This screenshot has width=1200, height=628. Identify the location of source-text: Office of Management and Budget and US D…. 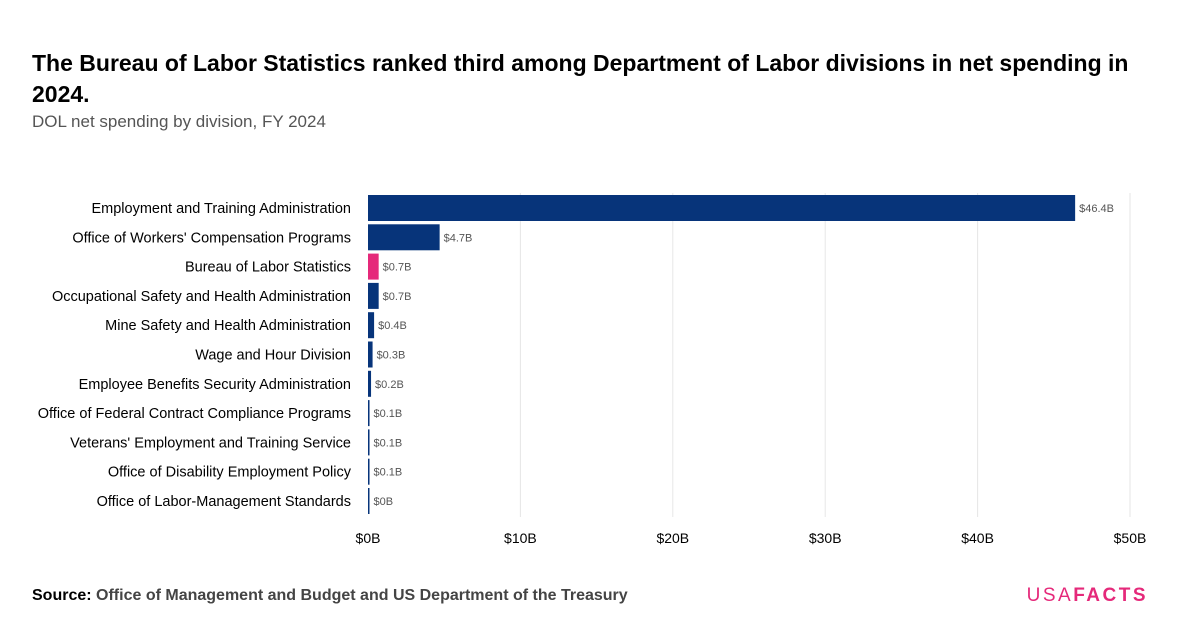
(362, 595).